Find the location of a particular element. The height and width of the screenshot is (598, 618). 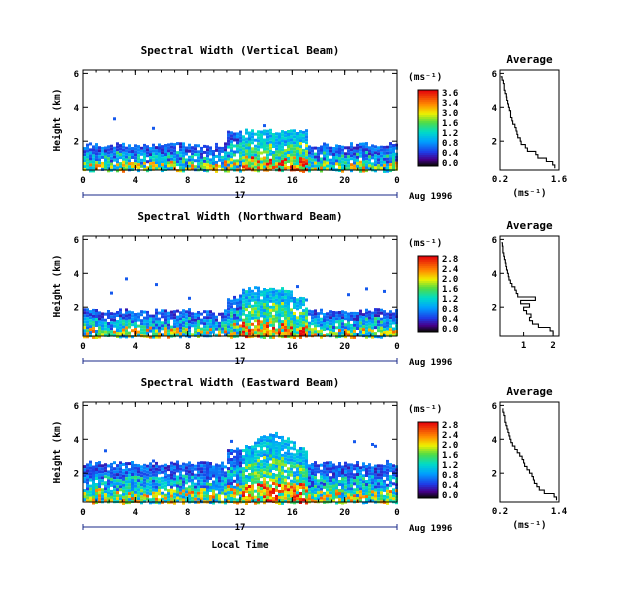

x-tick-label: 16 is located at coordinates (292, 181).